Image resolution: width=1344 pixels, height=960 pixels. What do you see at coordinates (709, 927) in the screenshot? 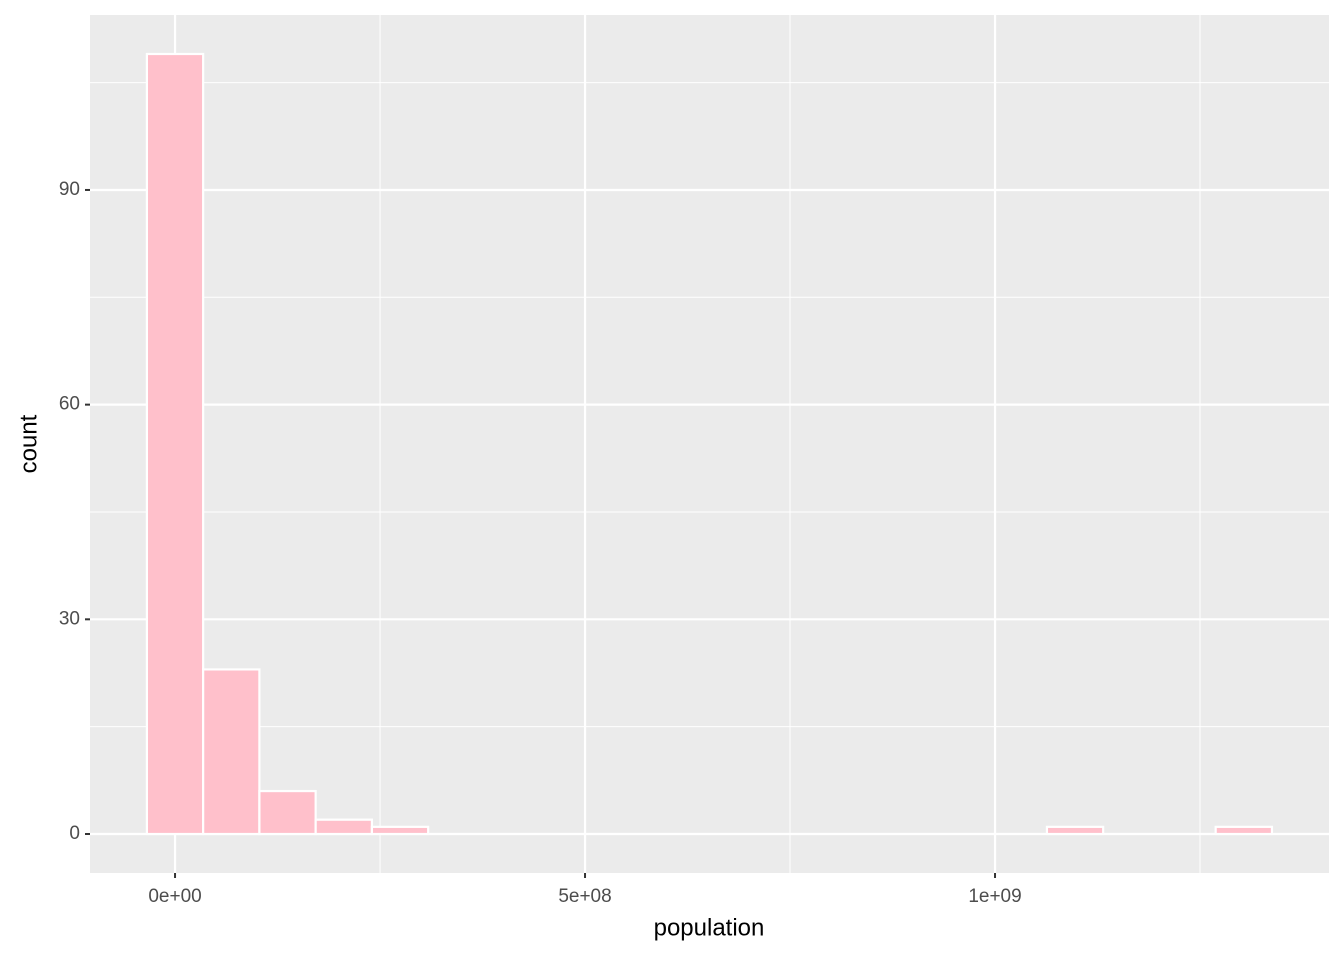
I see `x-axis-title: population` at bounding box center [709, 927].